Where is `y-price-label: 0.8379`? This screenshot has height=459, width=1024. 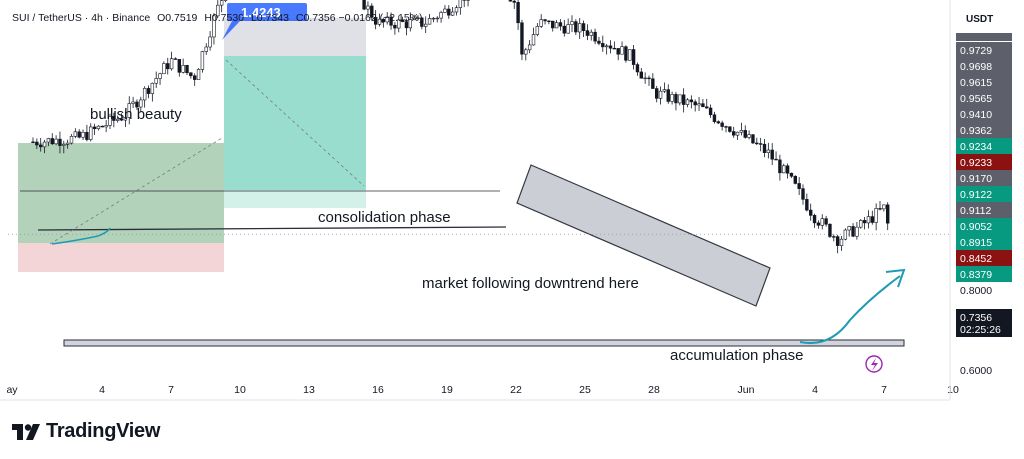
y-price-label: 0.8379 is located at coordinates (984, 274).